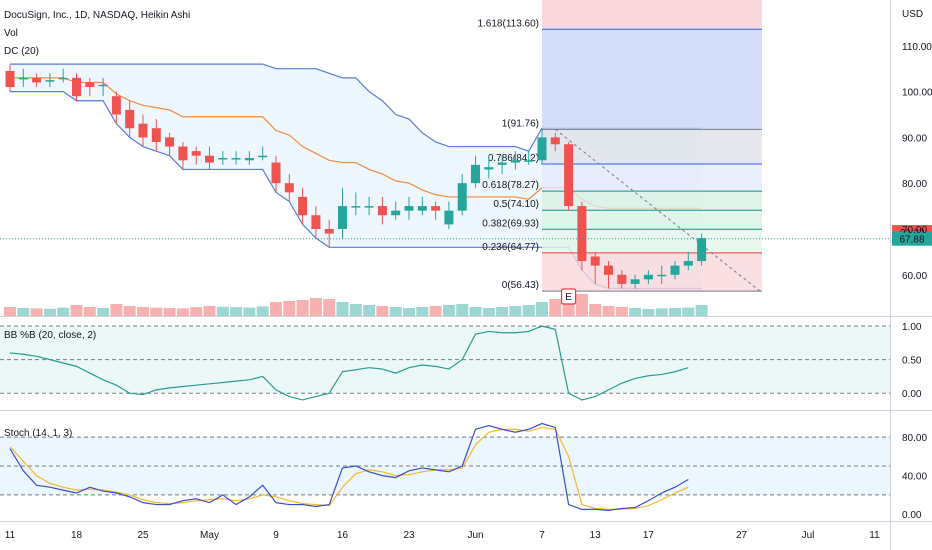  Describe the element at coordinates (349, 468) in the screenshot. I see `stoch-d-line` at that location.